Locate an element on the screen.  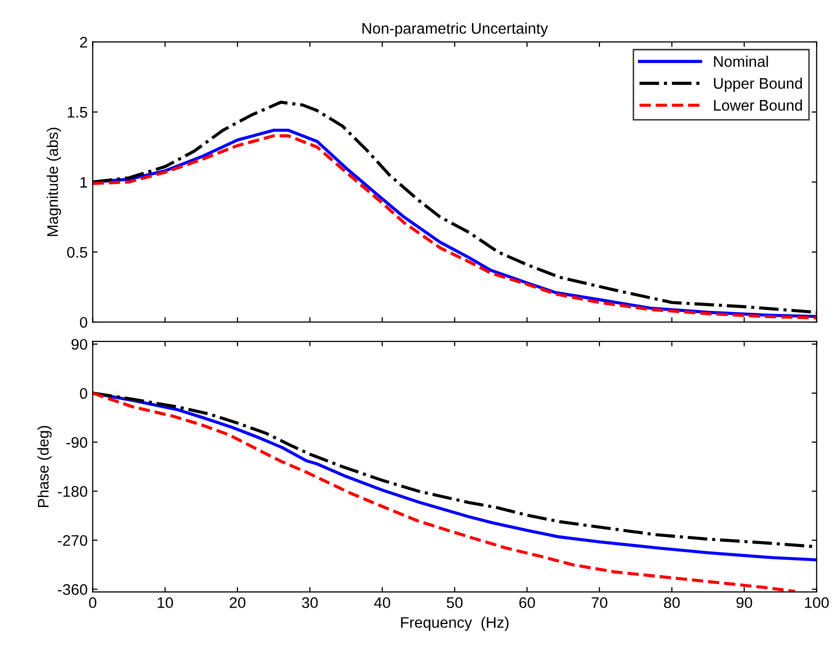
y-tick-label: -360 is located at coordinates (73, 589).